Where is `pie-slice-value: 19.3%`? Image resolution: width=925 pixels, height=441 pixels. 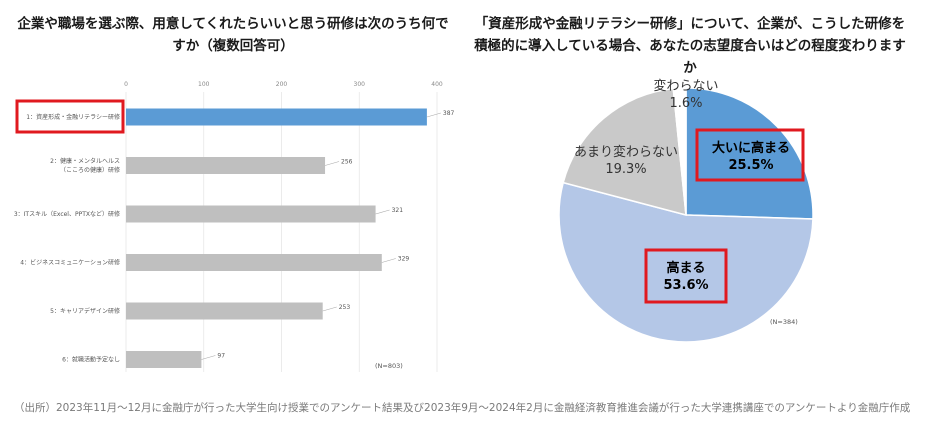 pie-slice-value: 19.3% is located at coordinates (625, 169).